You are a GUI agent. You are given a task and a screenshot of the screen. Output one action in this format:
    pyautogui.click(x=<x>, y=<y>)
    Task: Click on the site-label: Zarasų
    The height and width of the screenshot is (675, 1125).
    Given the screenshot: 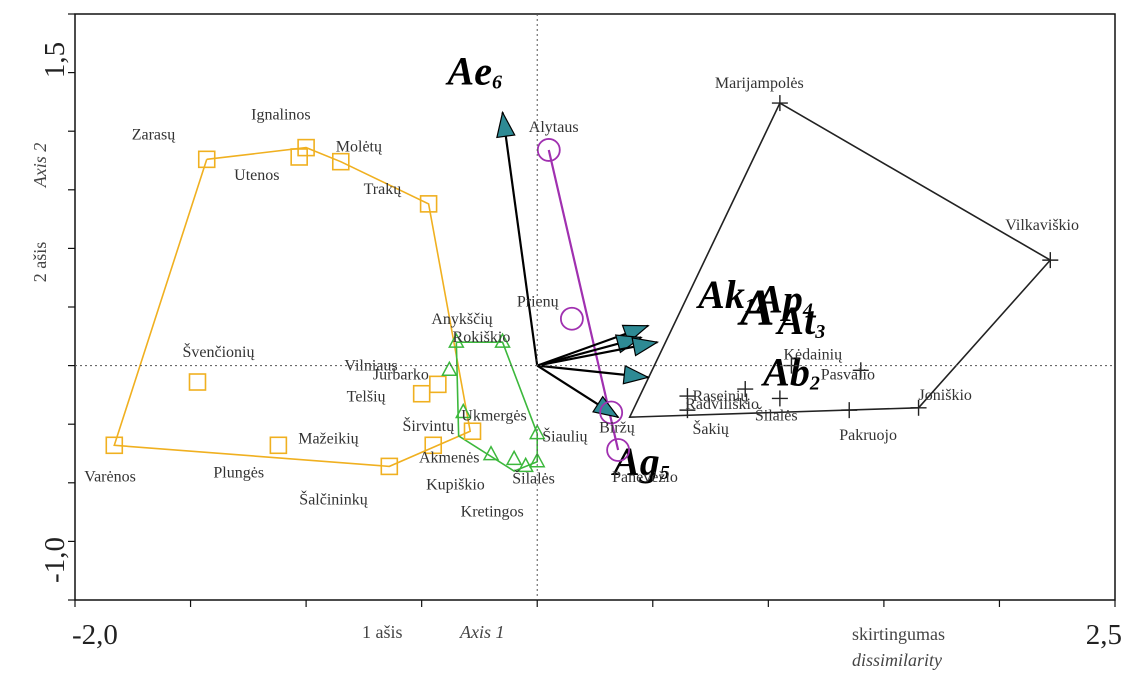 What is the action you would take?
    pyautogui.click(x=154, y=134)
    